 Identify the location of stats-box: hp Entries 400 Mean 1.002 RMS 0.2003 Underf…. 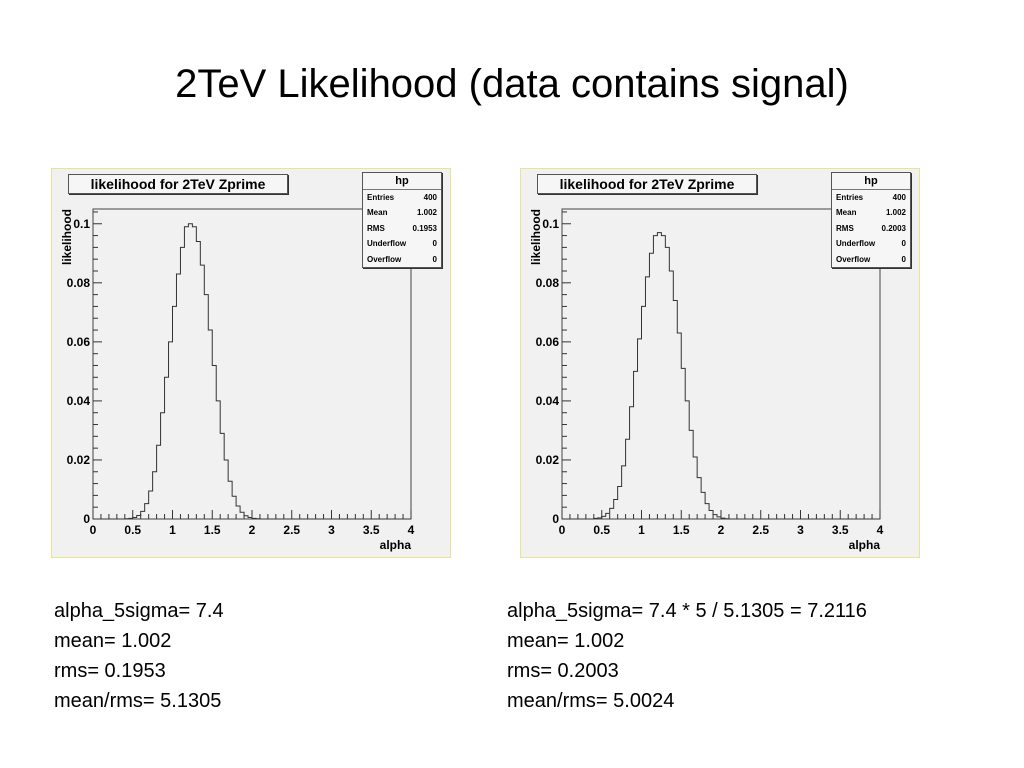
(871, 220).